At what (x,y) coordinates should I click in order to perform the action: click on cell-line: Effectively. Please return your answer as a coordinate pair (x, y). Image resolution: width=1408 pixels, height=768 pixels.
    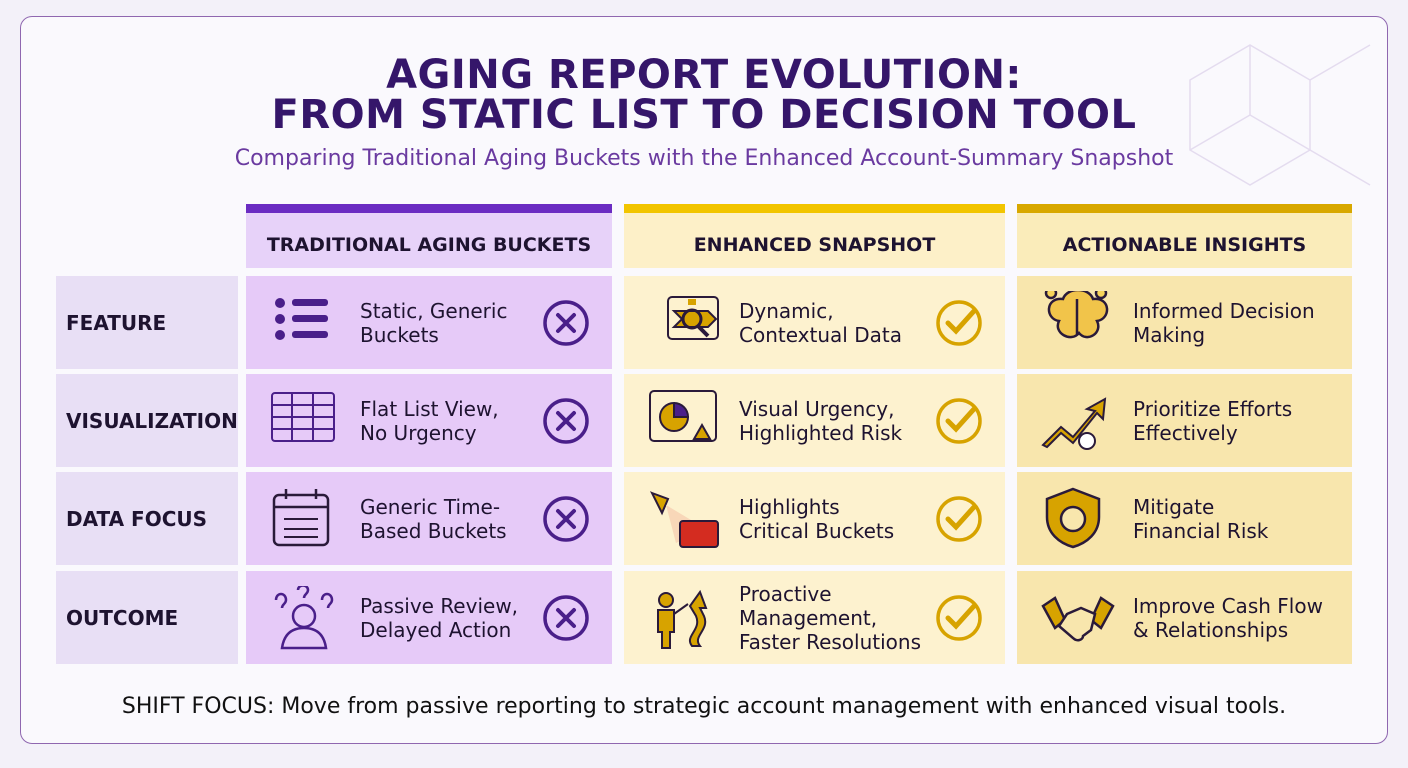
    Looking at the image, I should click on (1185, 432).